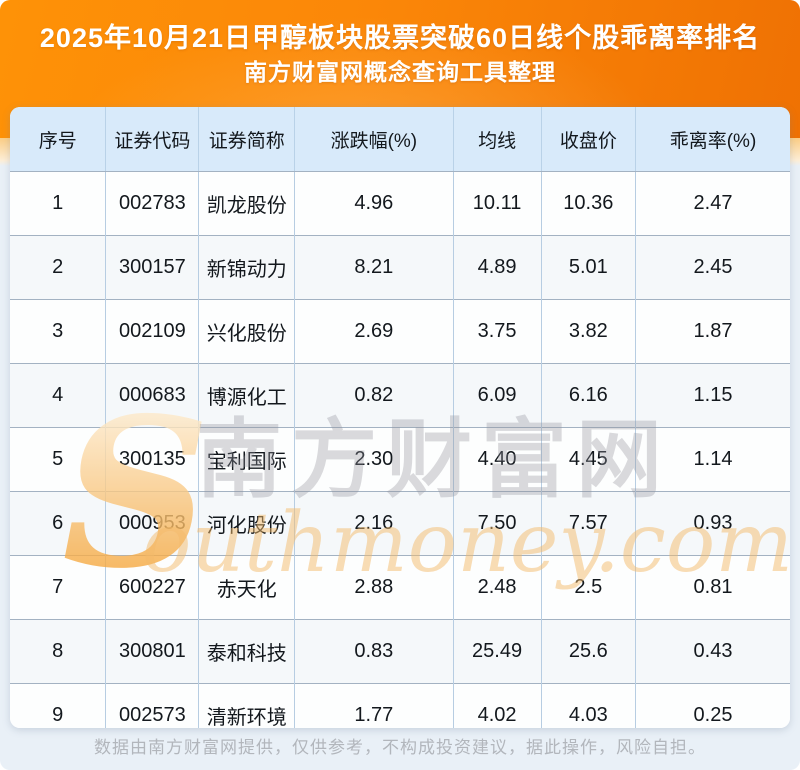 The width and height of the screenshot is (800, 770). What do you see at coordinates (497, 587) in the screenshot?
I see `table-cell: 2.48` at bounding box center [497, 587].